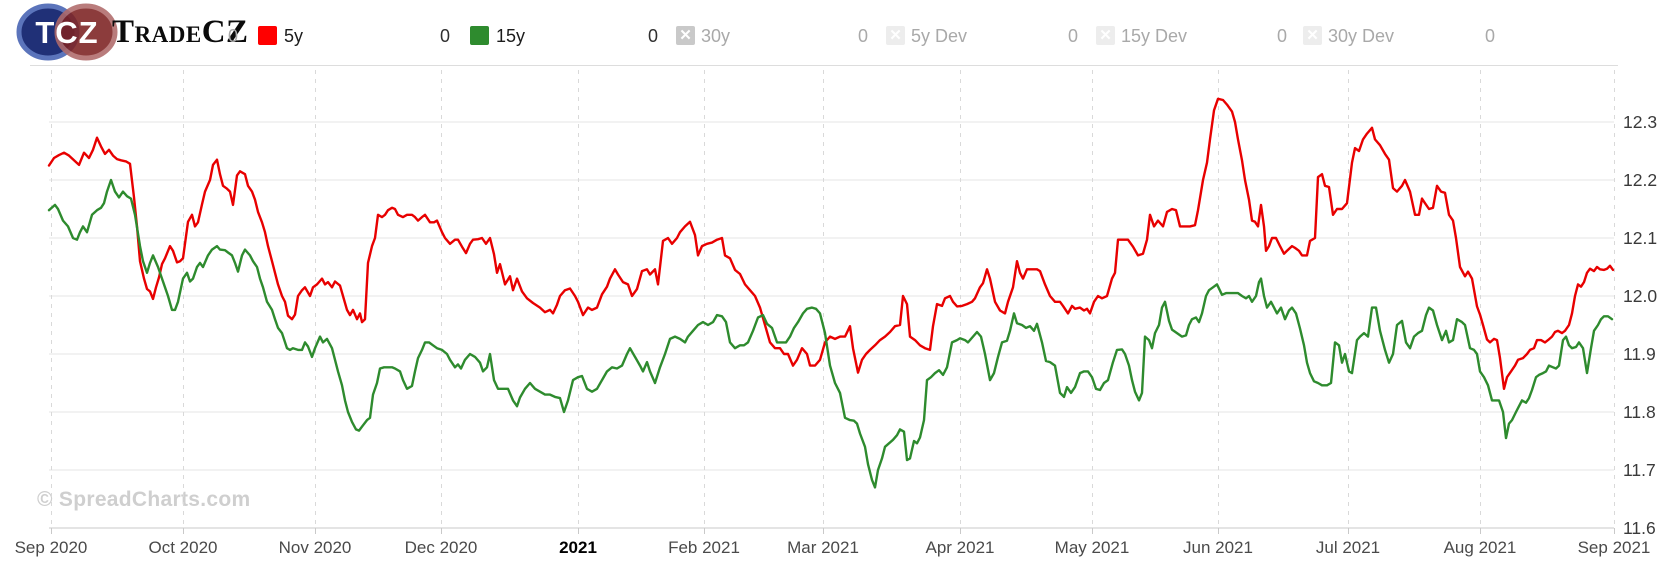 The image size is (1670, 569). I want to click on legend-swatch-15y, so click(479, 35).